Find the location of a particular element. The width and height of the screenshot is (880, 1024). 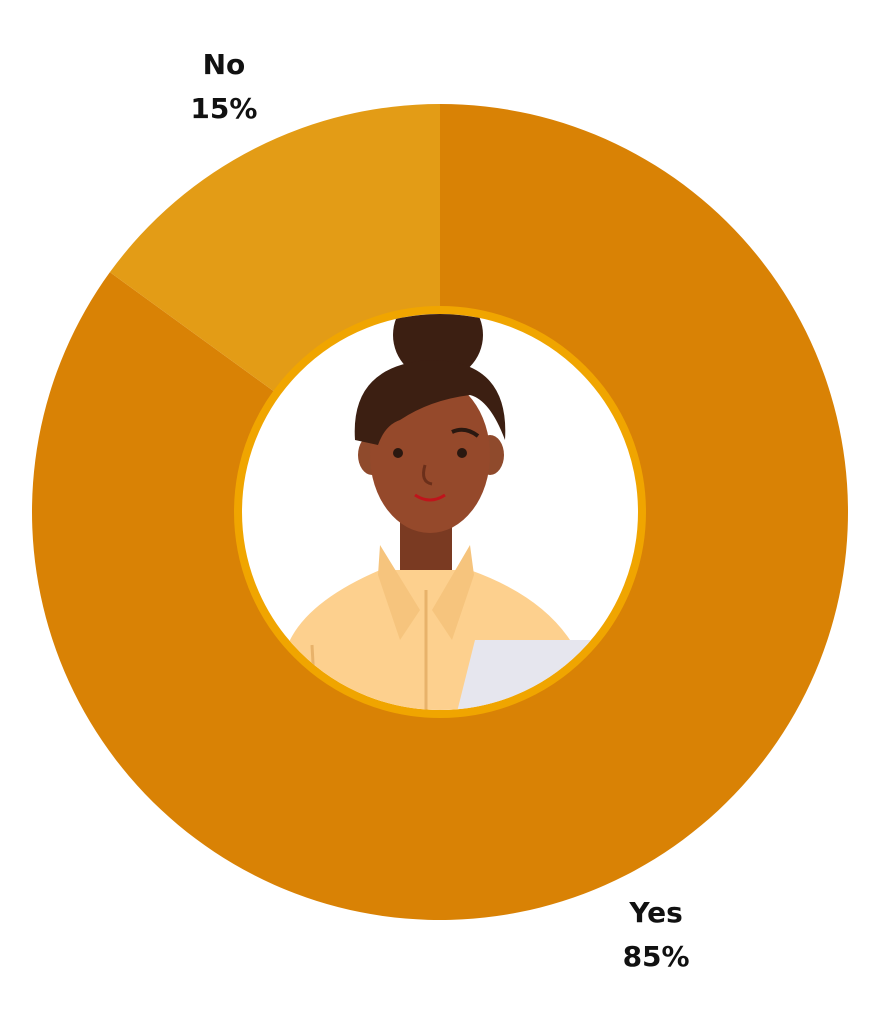

slice-value-label: 85% is located at coordinates (656, 956).